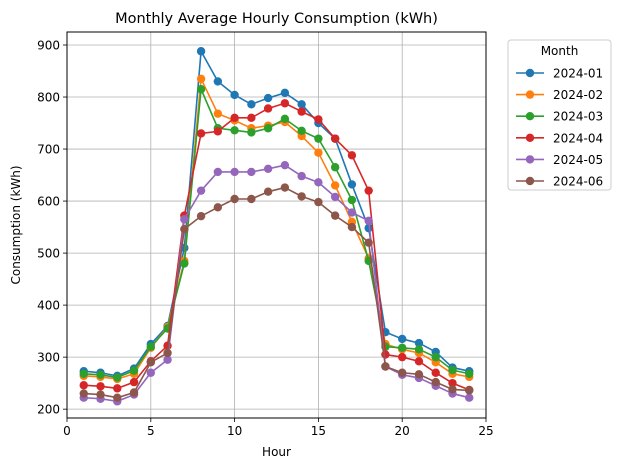 Image resolution: width=625 pixels, height=470 pixels. I want to click on y-tick-label: 500, so click(48, 254).